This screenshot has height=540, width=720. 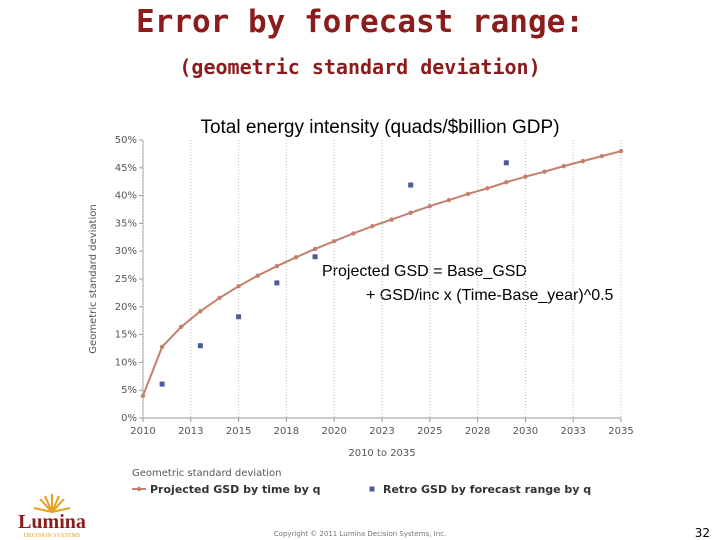 I want to click on x-tick-label: 2028, so click(x=477, y=431).